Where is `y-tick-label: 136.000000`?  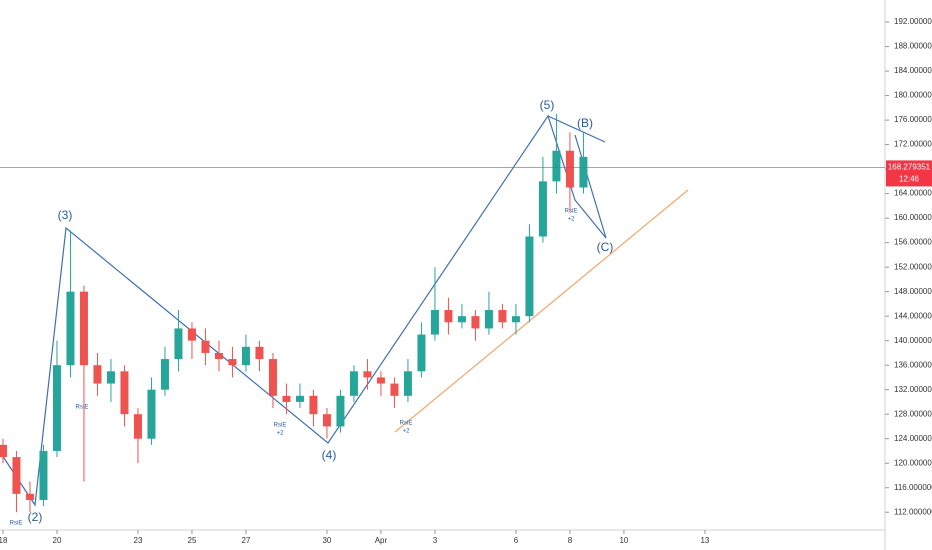
y-tick-label: 136.000000 is located at coordinates (913, 364).